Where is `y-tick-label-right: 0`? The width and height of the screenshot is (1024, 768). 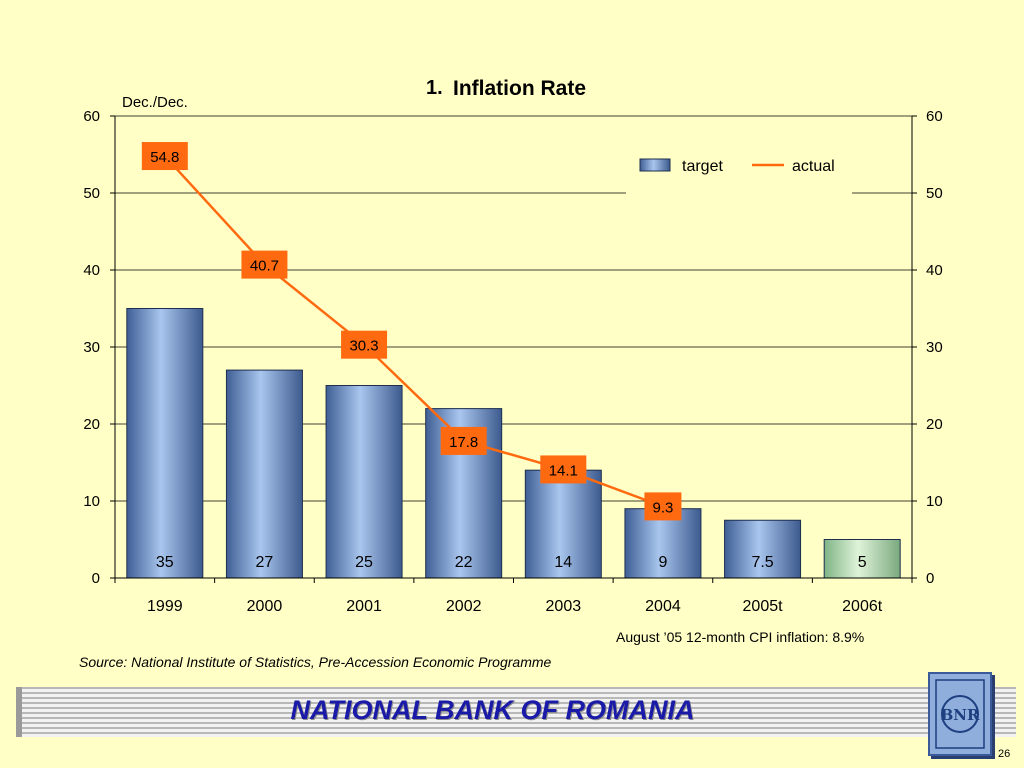 y-tick-label-right: 0 is located at coordinates (930, 578).